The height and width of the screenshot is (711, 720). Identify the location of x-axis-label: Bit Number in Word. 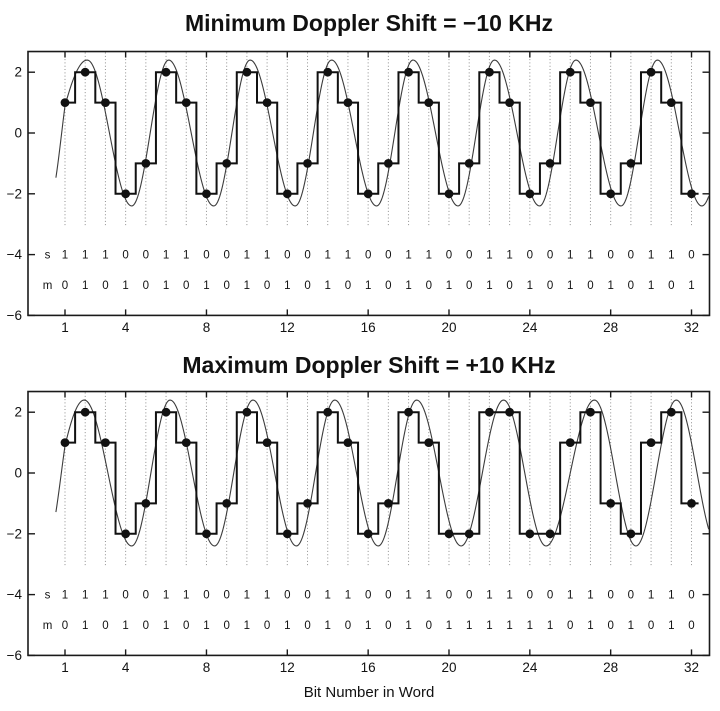
(369, 692).